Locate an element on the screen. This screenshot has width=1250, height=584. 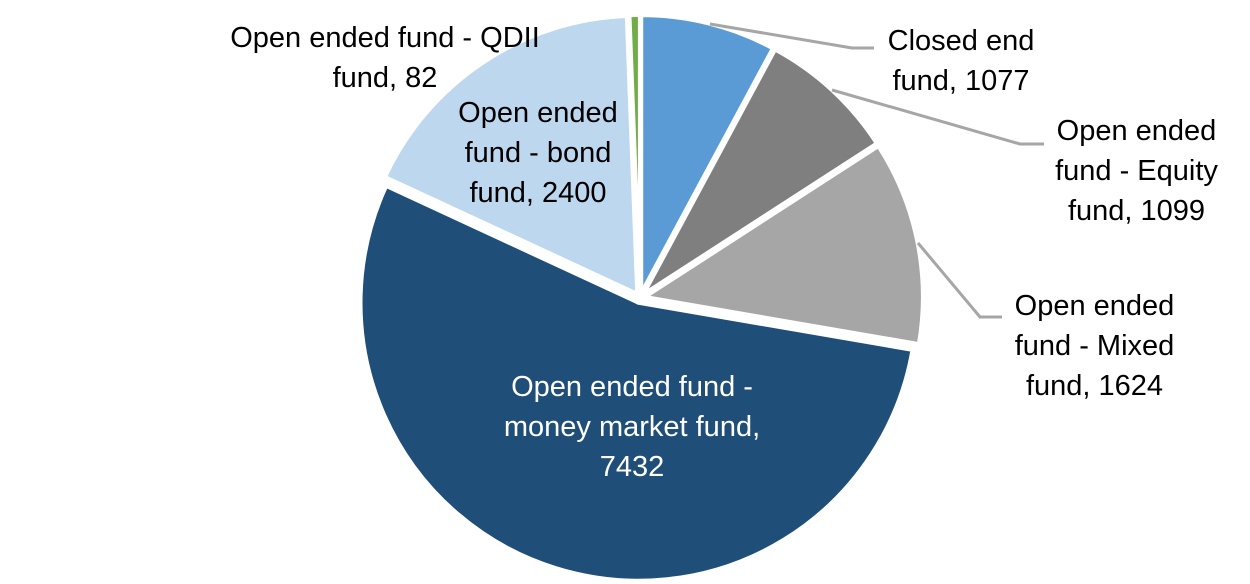
data-label-bond-fund: Open ended fund - bond fund, 2400 is located at coordinates (538, 153).